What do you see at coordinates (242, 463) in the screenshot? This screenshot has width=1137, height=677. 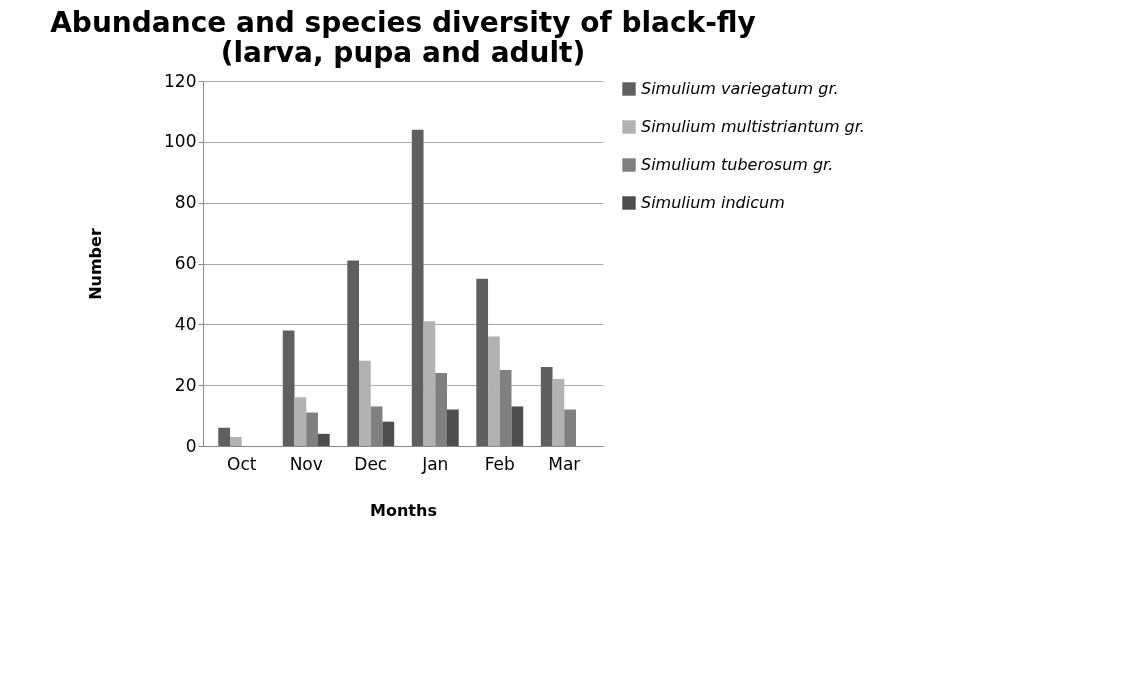 I see `x-tick-label: Oct` at bounding box center [242, 463].